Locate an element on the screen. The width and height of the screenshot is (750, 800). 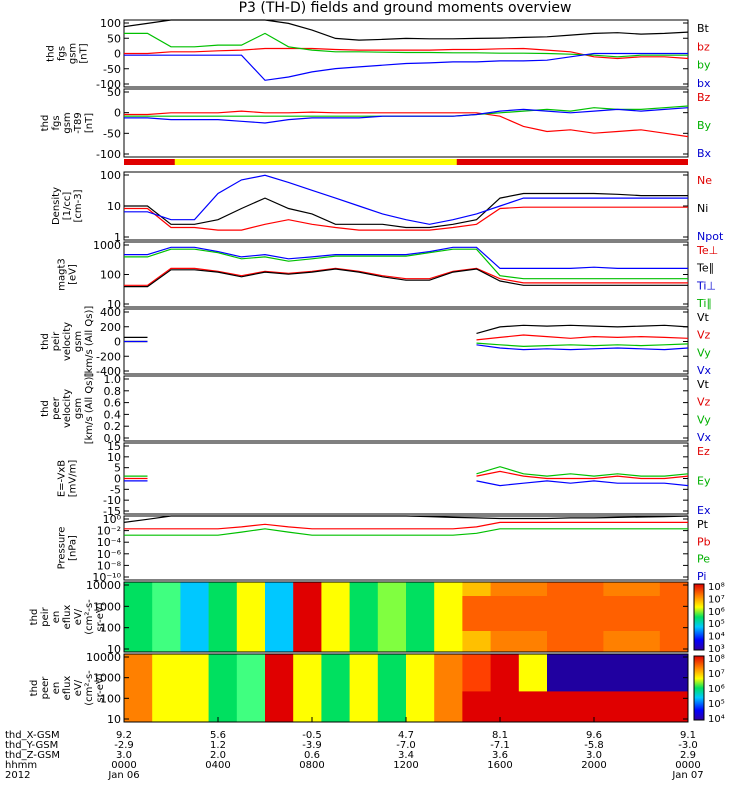
series-line-By is located at coordinates (406, 111).